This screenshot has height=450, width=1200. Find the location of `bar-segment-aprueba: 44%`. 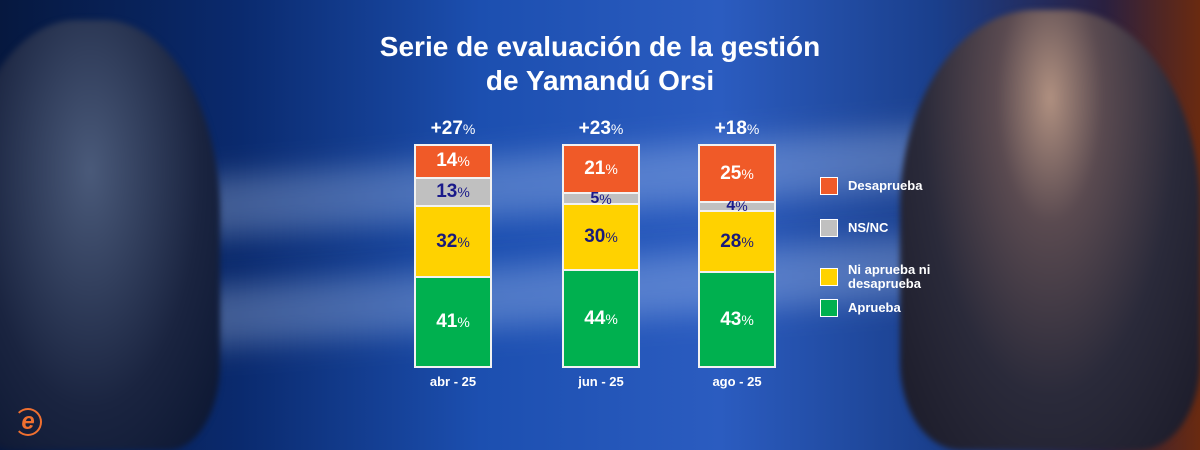

bar-segment-aprueba: 44% is located at coordinates (601, 318).